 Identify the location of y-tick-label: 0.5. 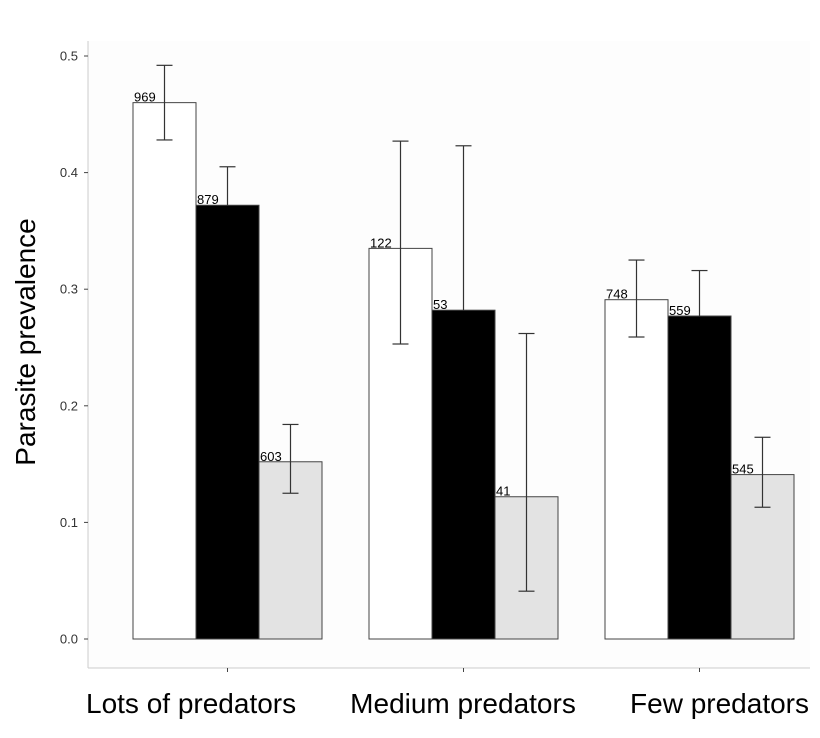
(69, 56).